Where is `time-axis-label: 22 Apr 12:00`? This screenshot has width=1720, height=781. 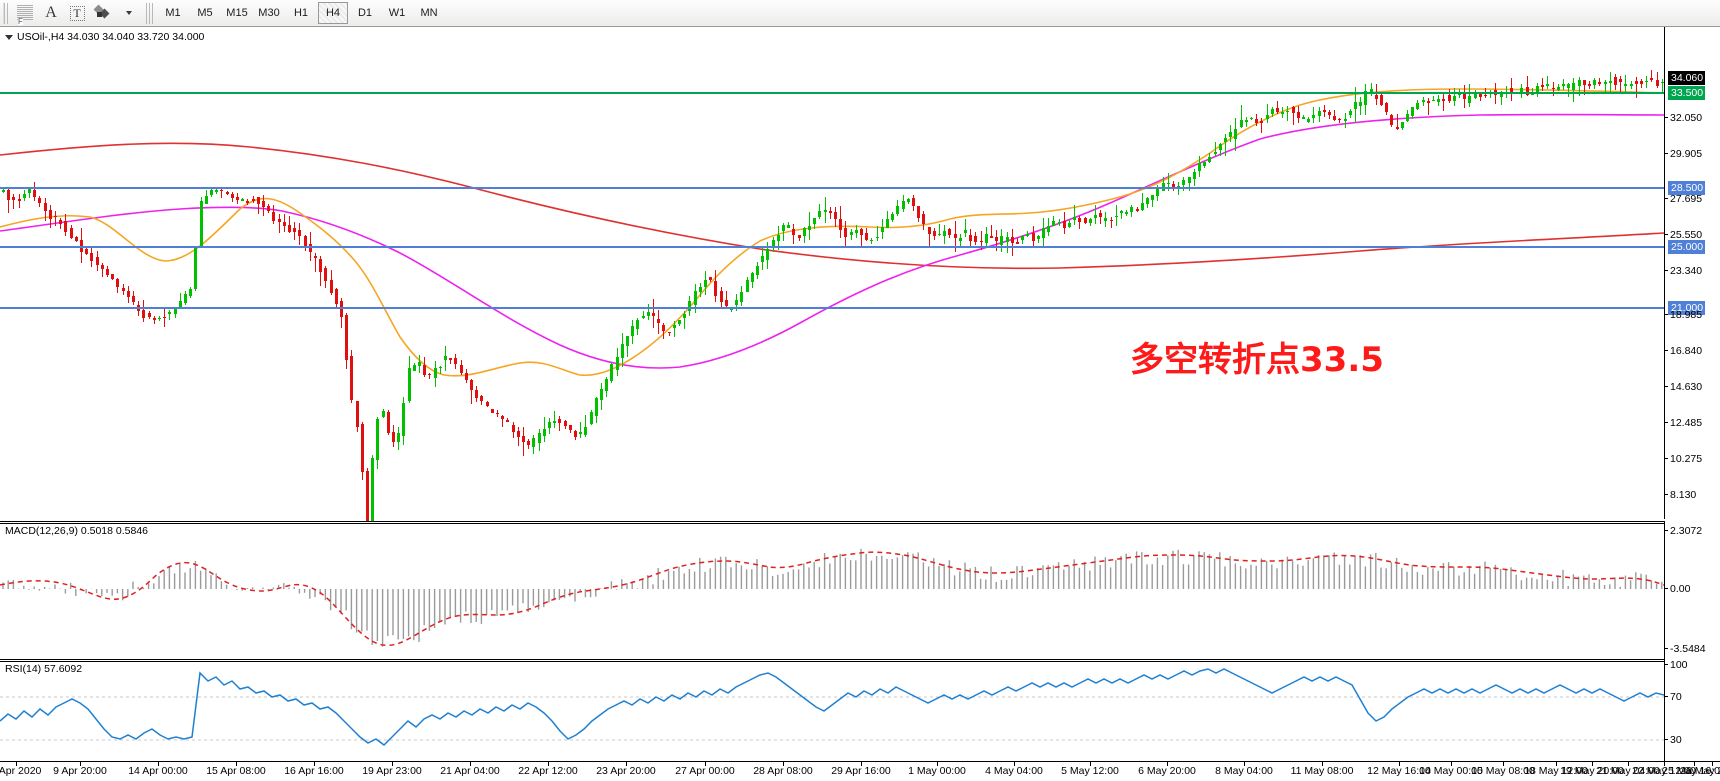
time-axis-label: 22 Apr 12:00 is located at coordinates (548, 771).